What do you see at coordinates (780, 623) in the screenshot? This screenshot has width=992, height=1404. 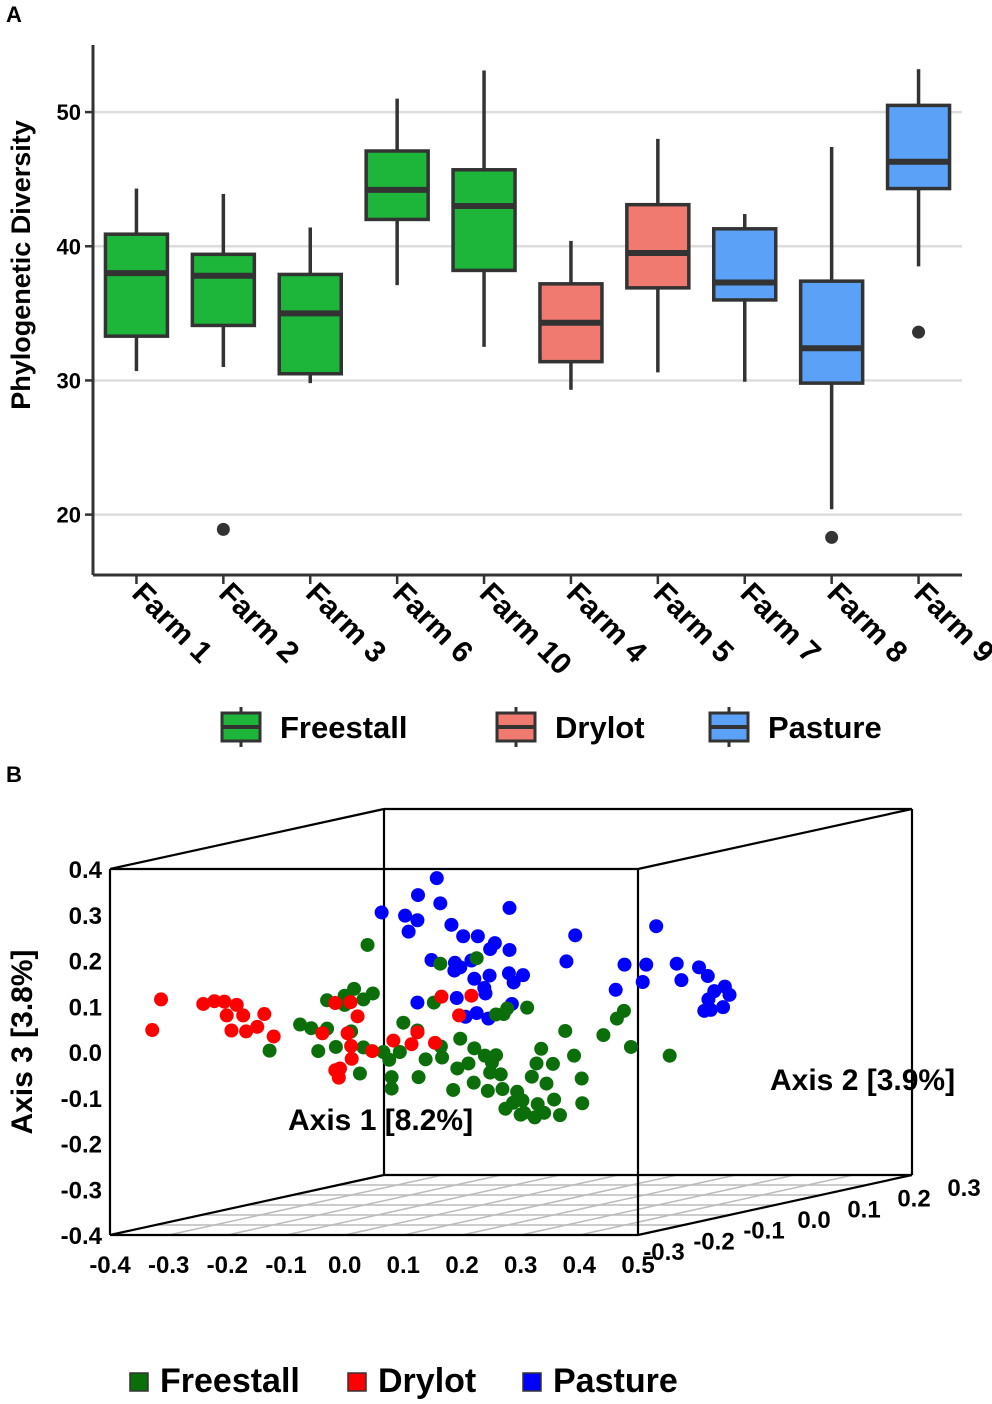 I see `a-category-label: Farm 7` at bounding box center [780, 623].